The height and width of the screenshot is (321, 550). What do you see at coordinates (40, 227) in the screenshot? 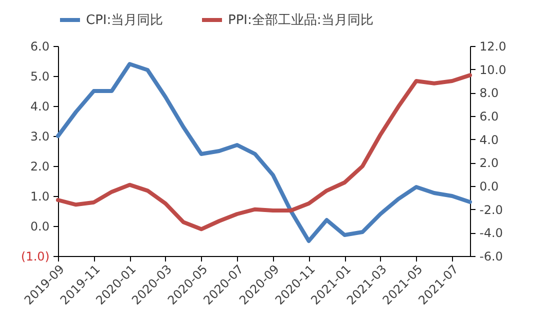
I see `y-tick-label: 0.0` at bounding box center [40, 227].